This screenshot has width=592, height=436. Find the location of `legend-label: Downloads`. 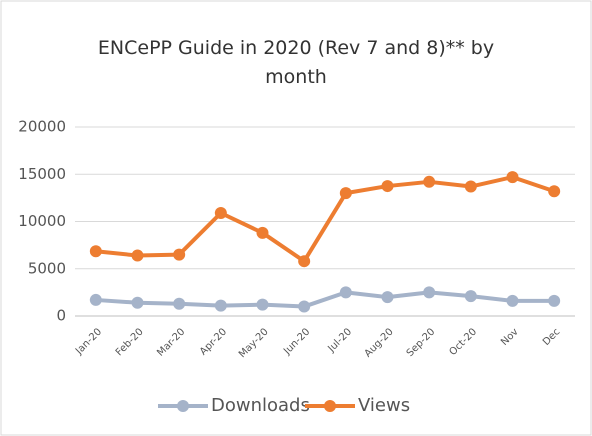

legend-label: Downloads is located at coordinates (260, 405).